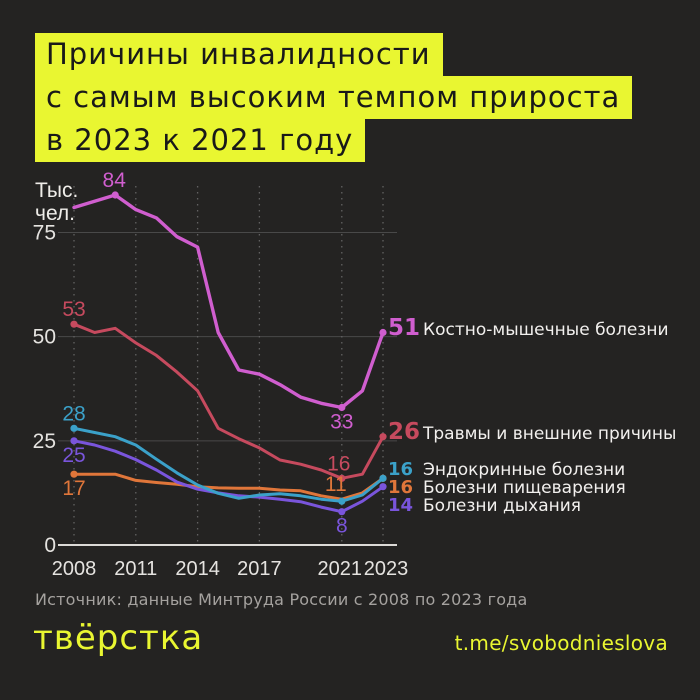 Image resolution: width=700 pixels, height=700 pixels. I want to click on legend-item-respiratory: 14 Болезни дыхания, so click(484, 505).